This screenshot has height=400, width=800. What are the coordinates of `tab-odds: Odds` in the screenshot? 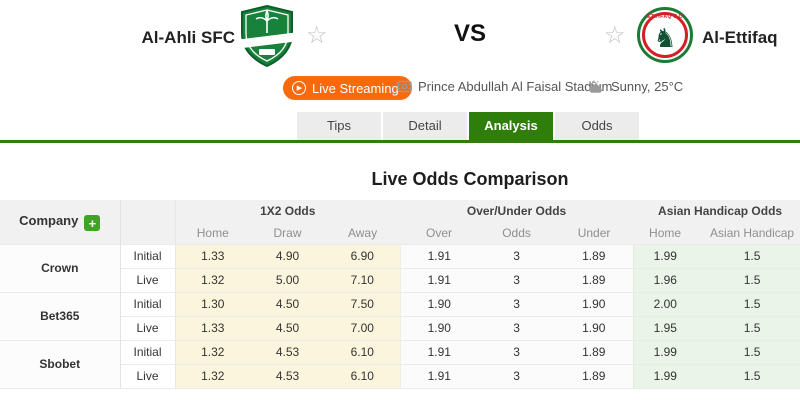 It's located at (597, 126).